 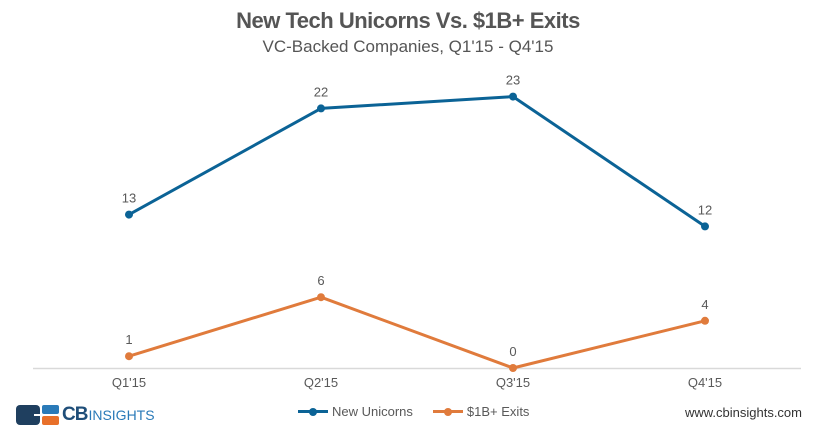 I want to click on cb-insights-logo: CB INSIGHTS, so click(x=85, y=415).